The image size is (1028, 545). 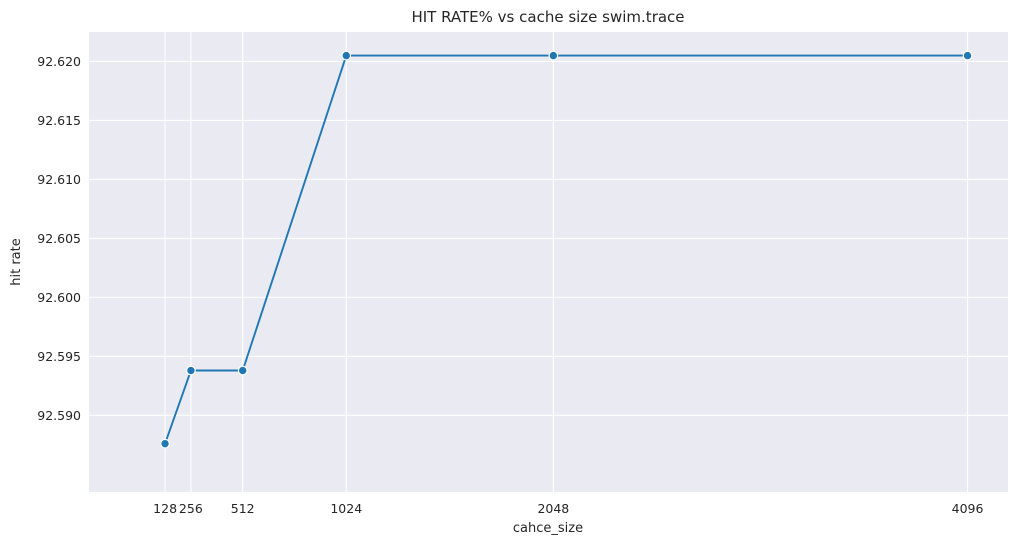 What do you see at coordinates (16, 262) in the screenshot?
I see `y-axis-label: hit rate` at bounding box center [16, 262].